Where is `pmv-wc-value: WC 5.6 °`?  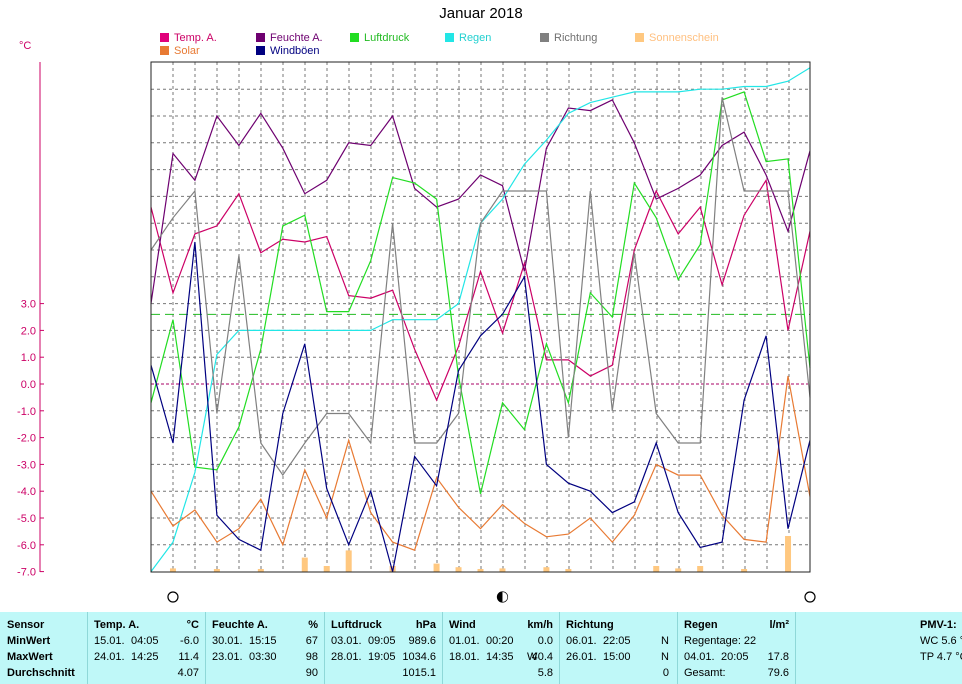 pmv-wc-value: WC 5.6 ° is located at coordinates (941, 641).